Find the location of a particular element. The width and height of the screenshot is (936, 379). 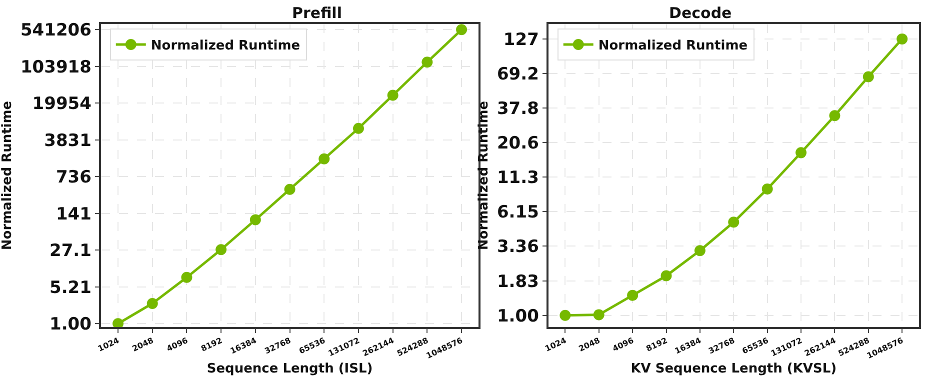

y-tick-label: 736 is located at coordinates (74, 178).